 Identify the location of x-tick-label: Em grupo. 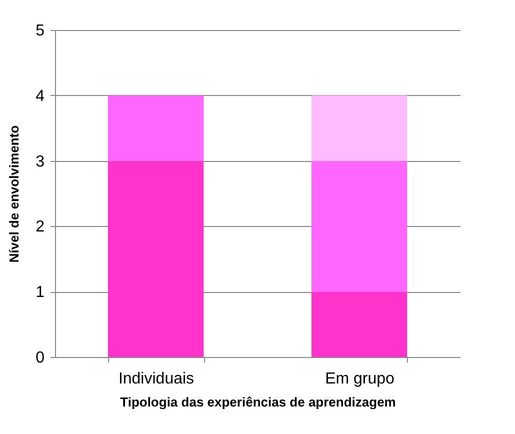
(360, 379).